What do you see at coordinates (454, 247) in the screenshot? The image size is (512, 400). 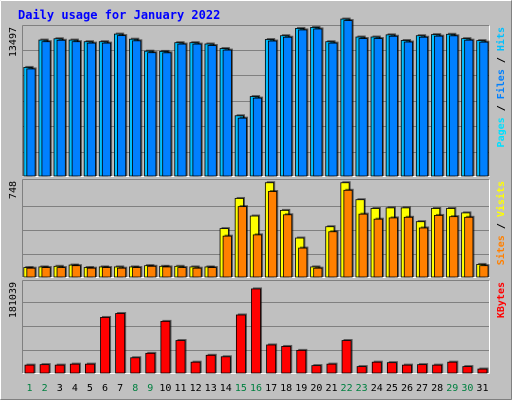 I see `bar-sites-day-29-body` at bounding box center [454, 247].